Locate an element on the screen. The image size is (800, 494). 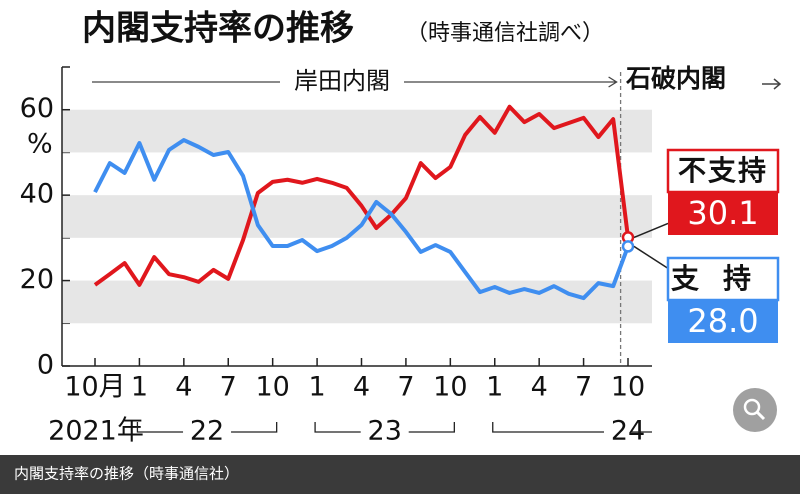
caption: 内閣支持率の推移（時事通信社） is located at coordinates (126, 474).